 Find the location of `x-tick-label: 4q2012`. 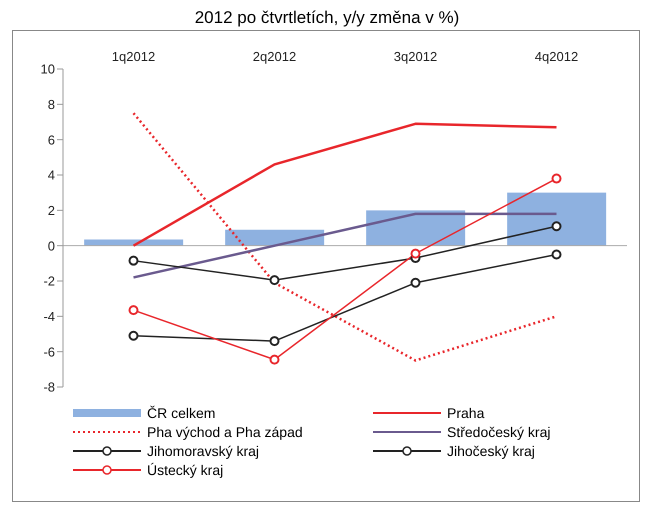

x-tick-label: 4q2012 is located at coordinates (556, 56).